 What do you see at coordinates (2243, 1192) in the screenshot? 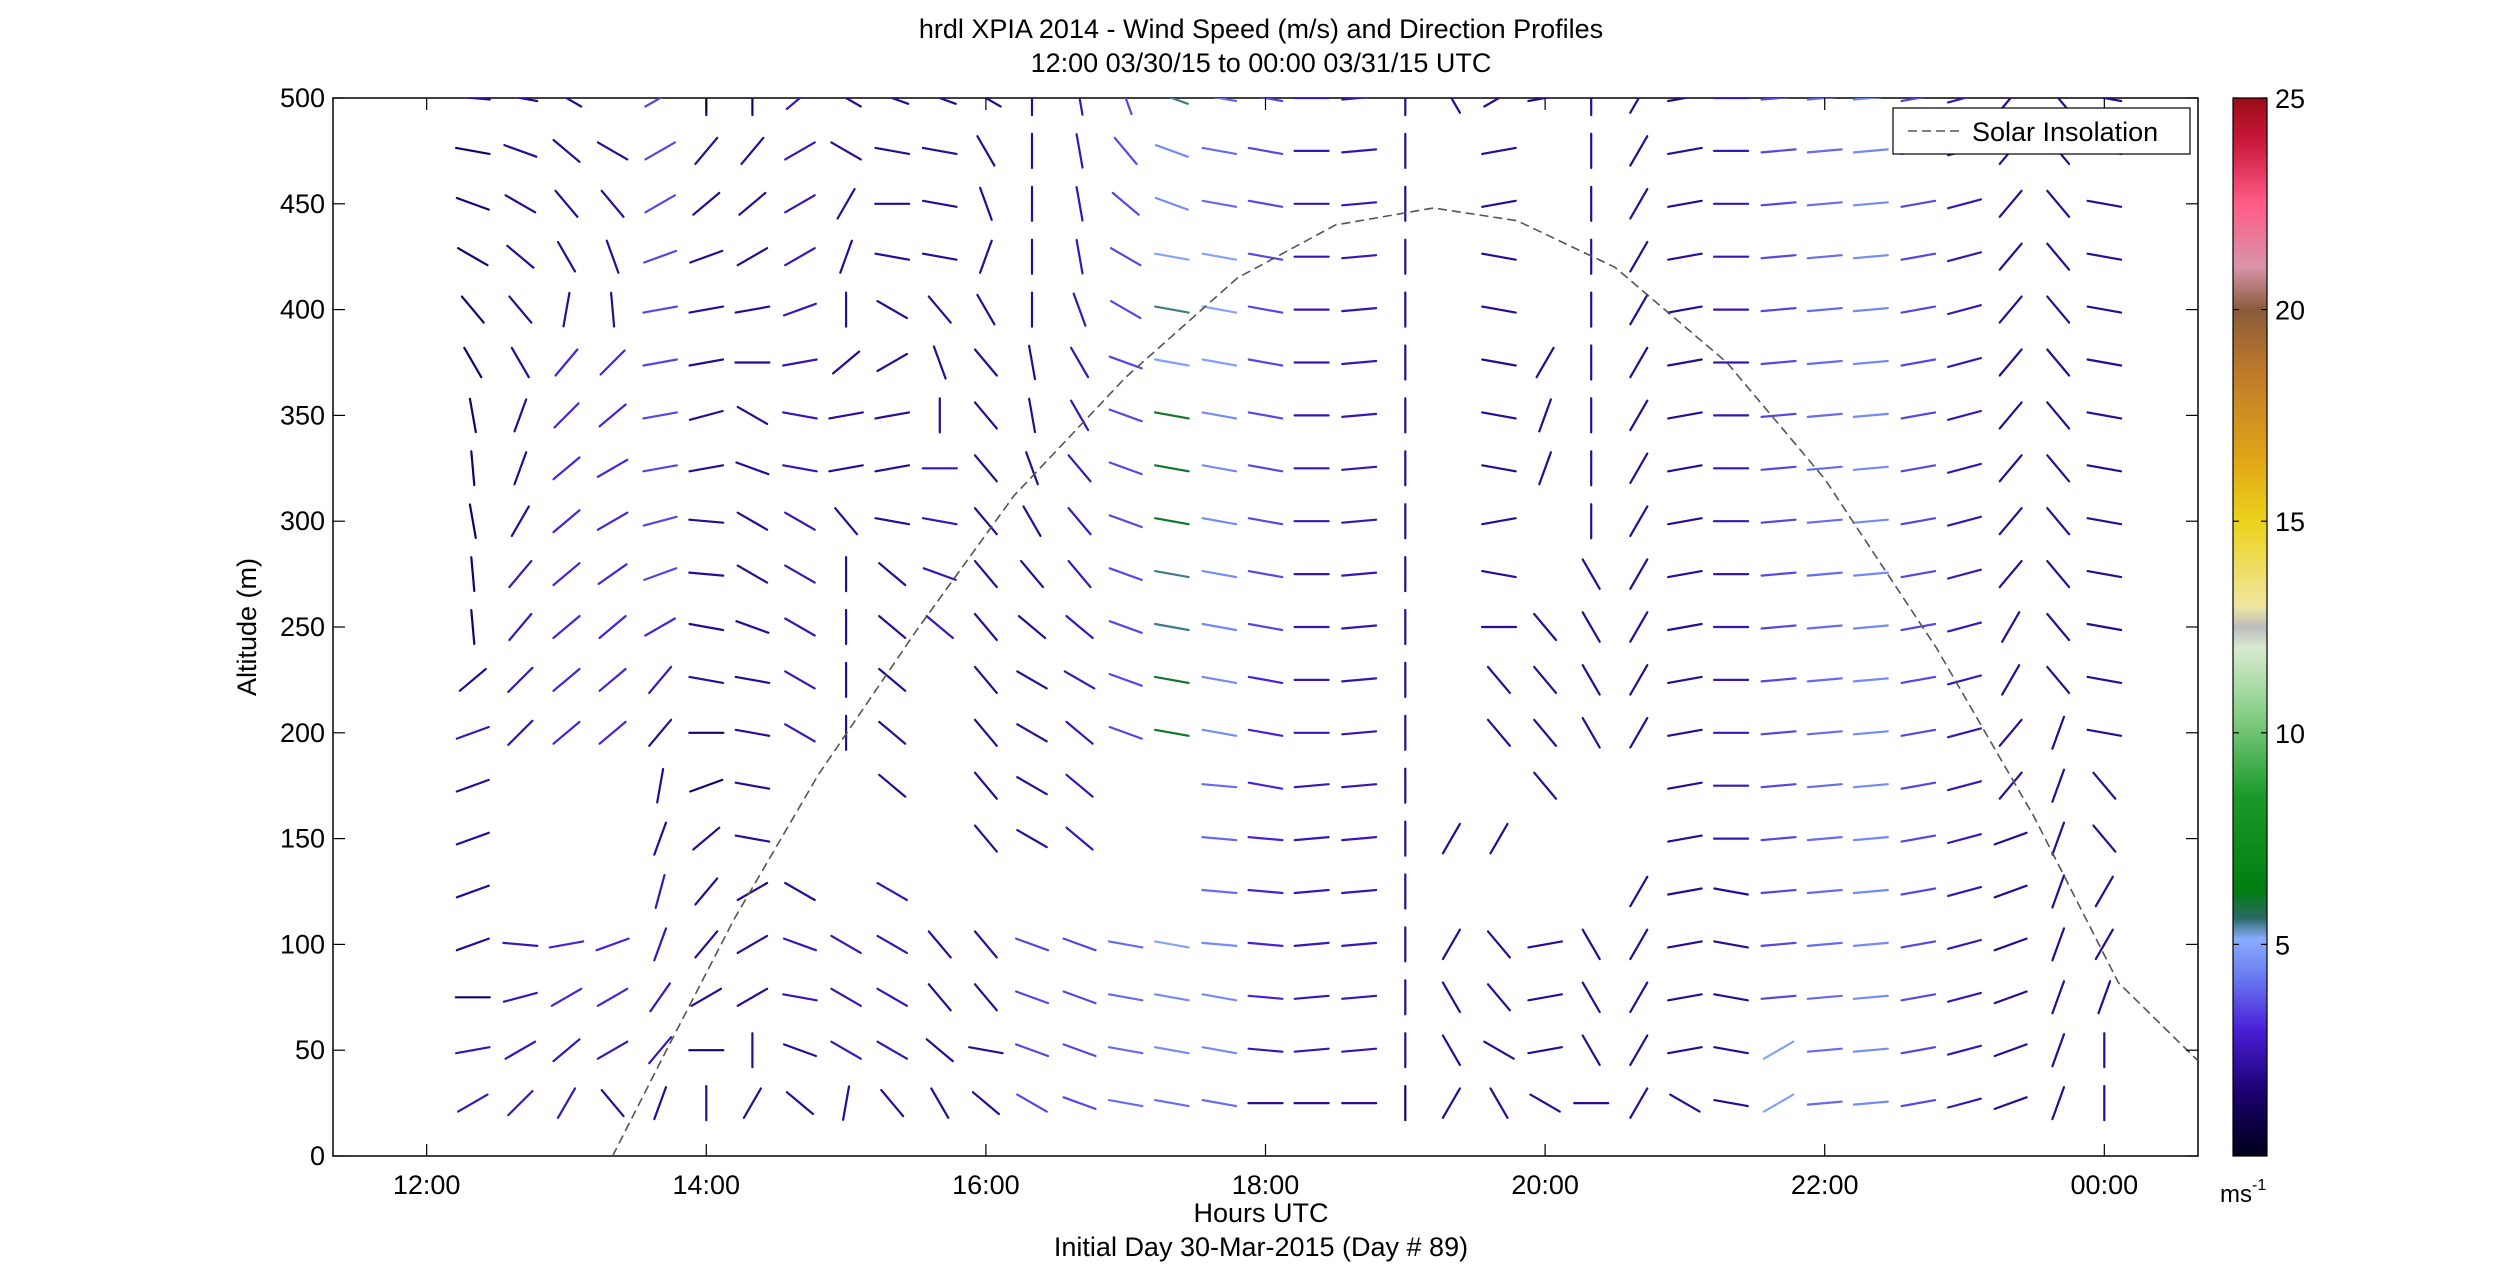
I see `colorbar-unit-label: ms-1` at bounding box center [2243, 1192].